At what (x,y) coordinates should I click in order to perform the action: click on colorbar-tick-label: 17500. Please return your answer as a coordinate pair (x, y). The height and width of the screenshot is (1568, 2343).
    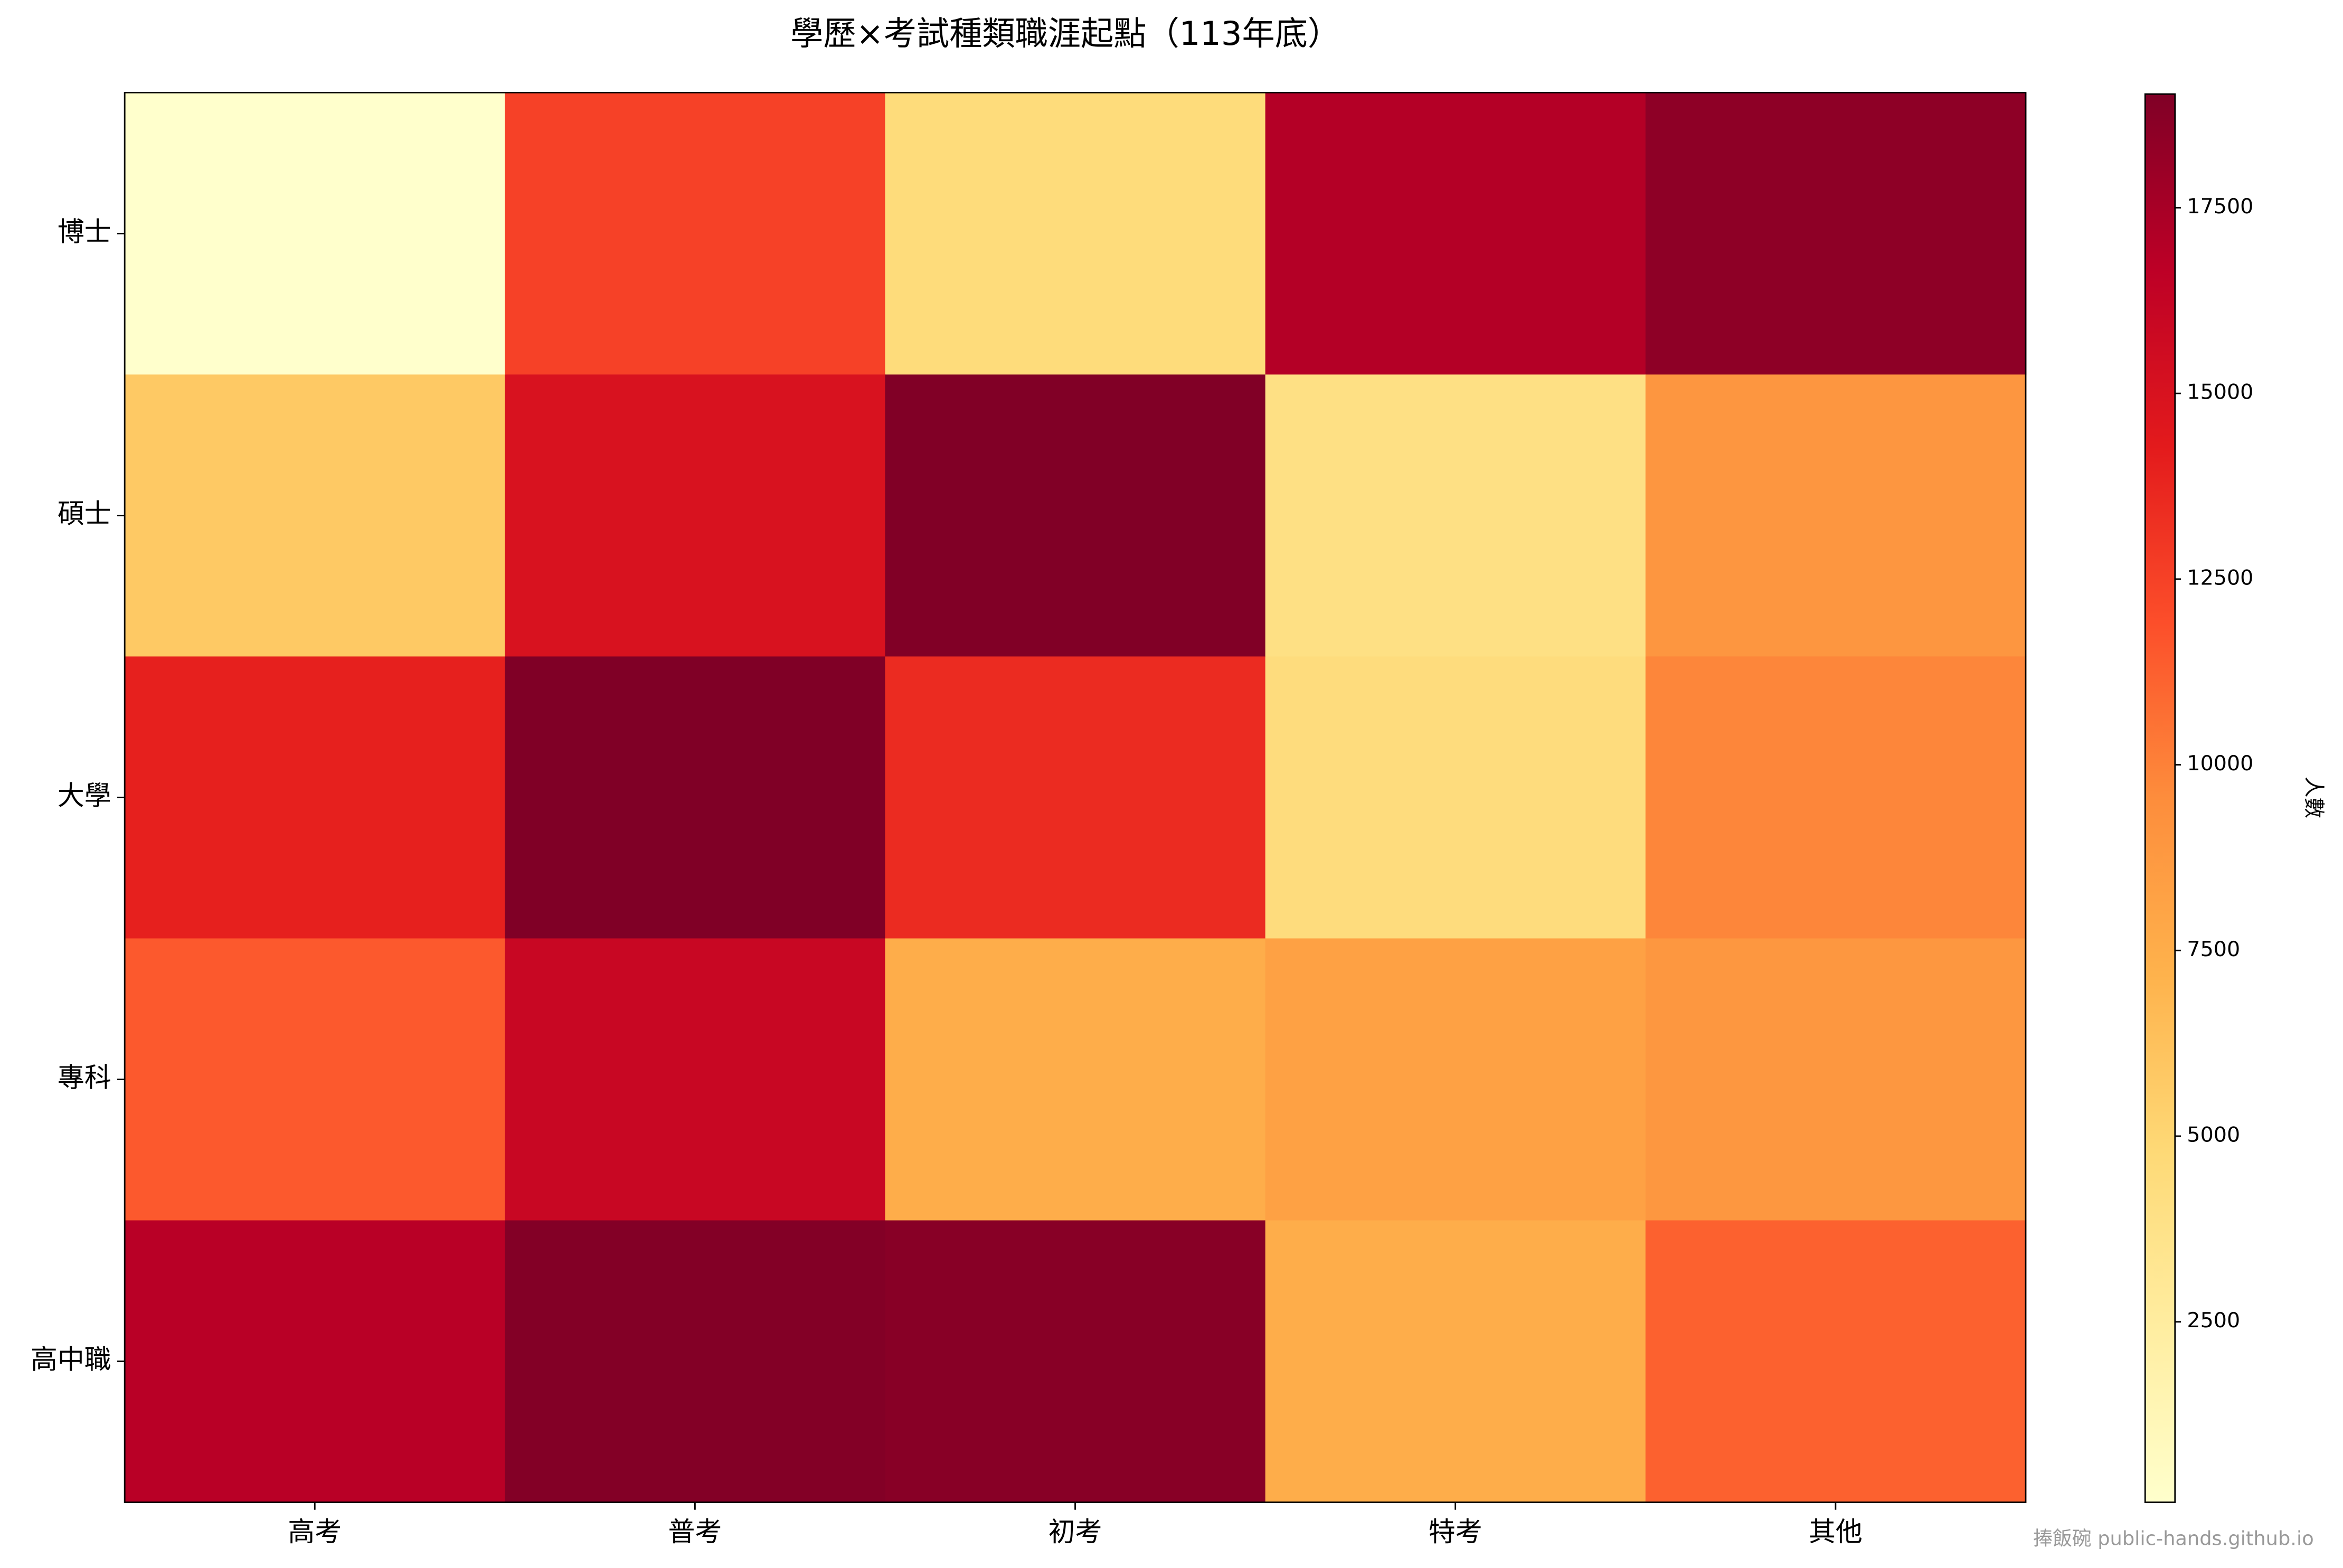
    Looking at the image, I should click on (2220, 207).